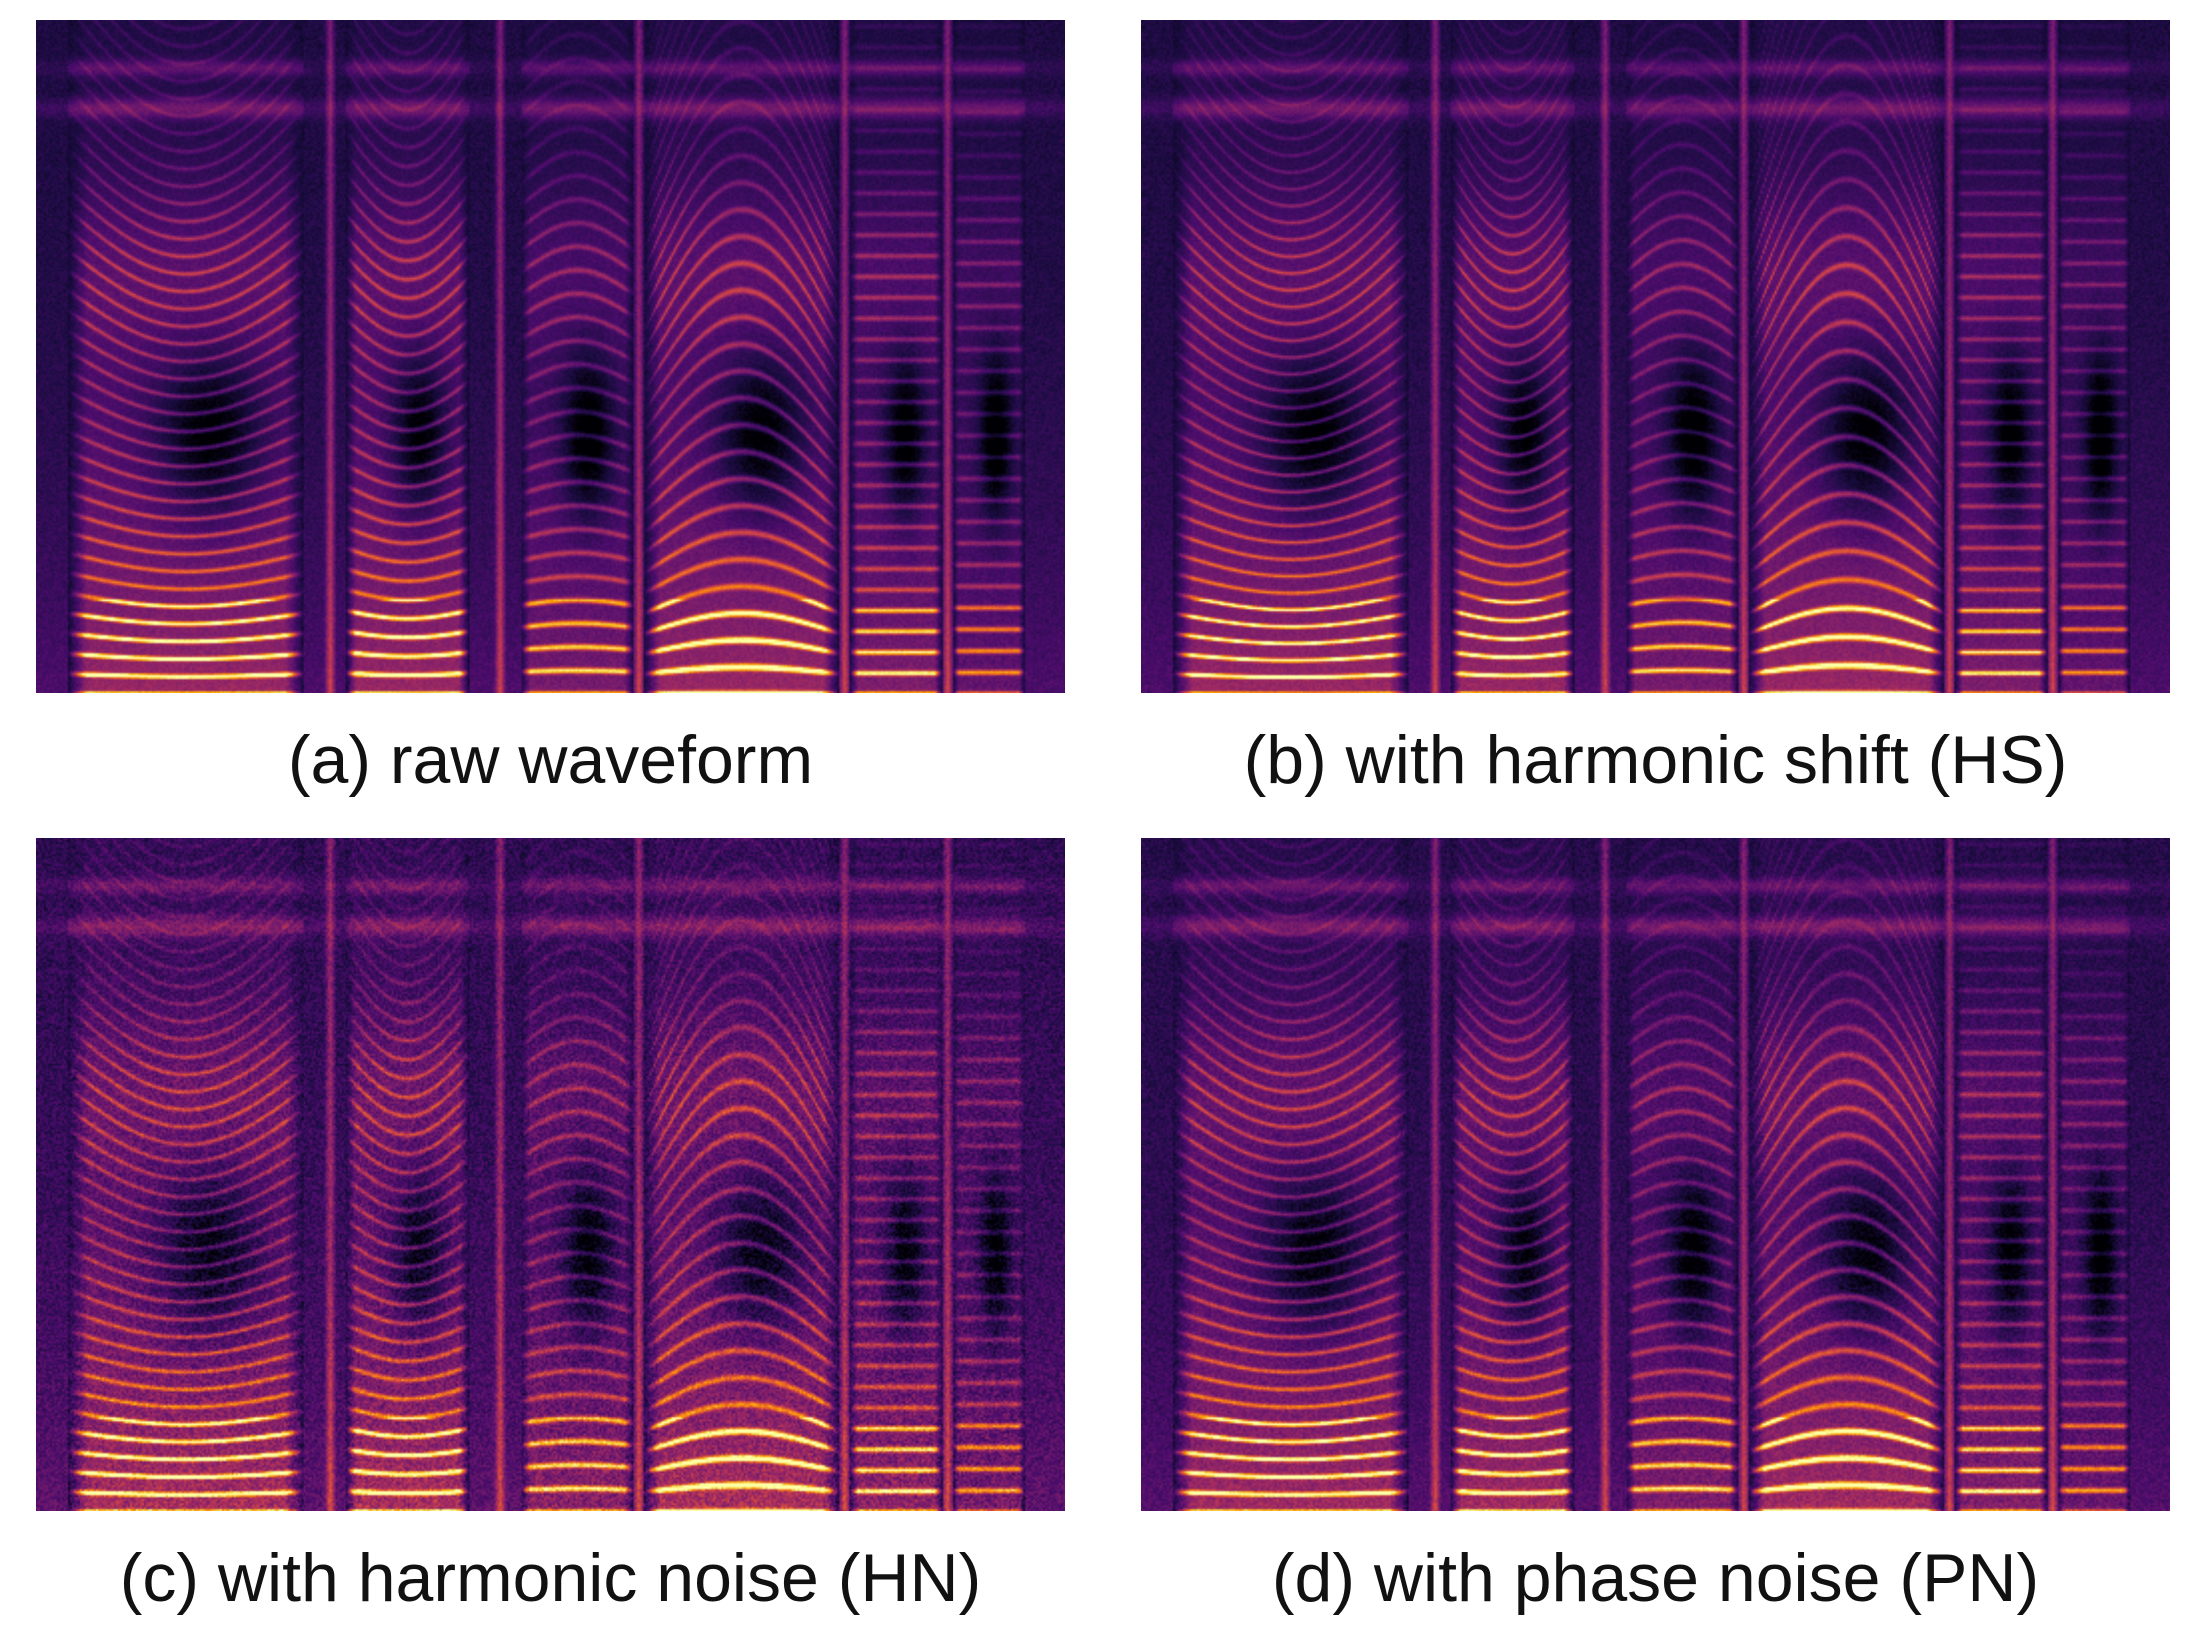  Describe the element at coordinates (550, 760) in the screenshot. I see `panel-caption: (a) raw waveform` at that location.